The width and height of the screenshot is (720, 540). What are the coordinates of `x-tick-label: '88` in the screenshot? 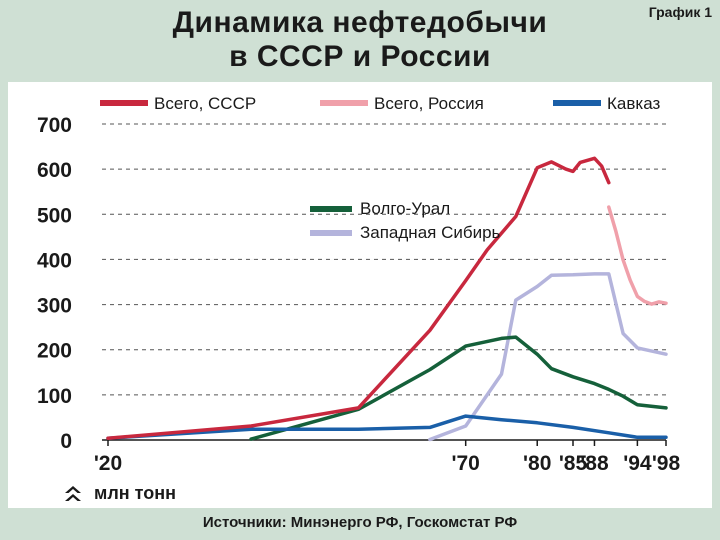 It's located at (594, 463).